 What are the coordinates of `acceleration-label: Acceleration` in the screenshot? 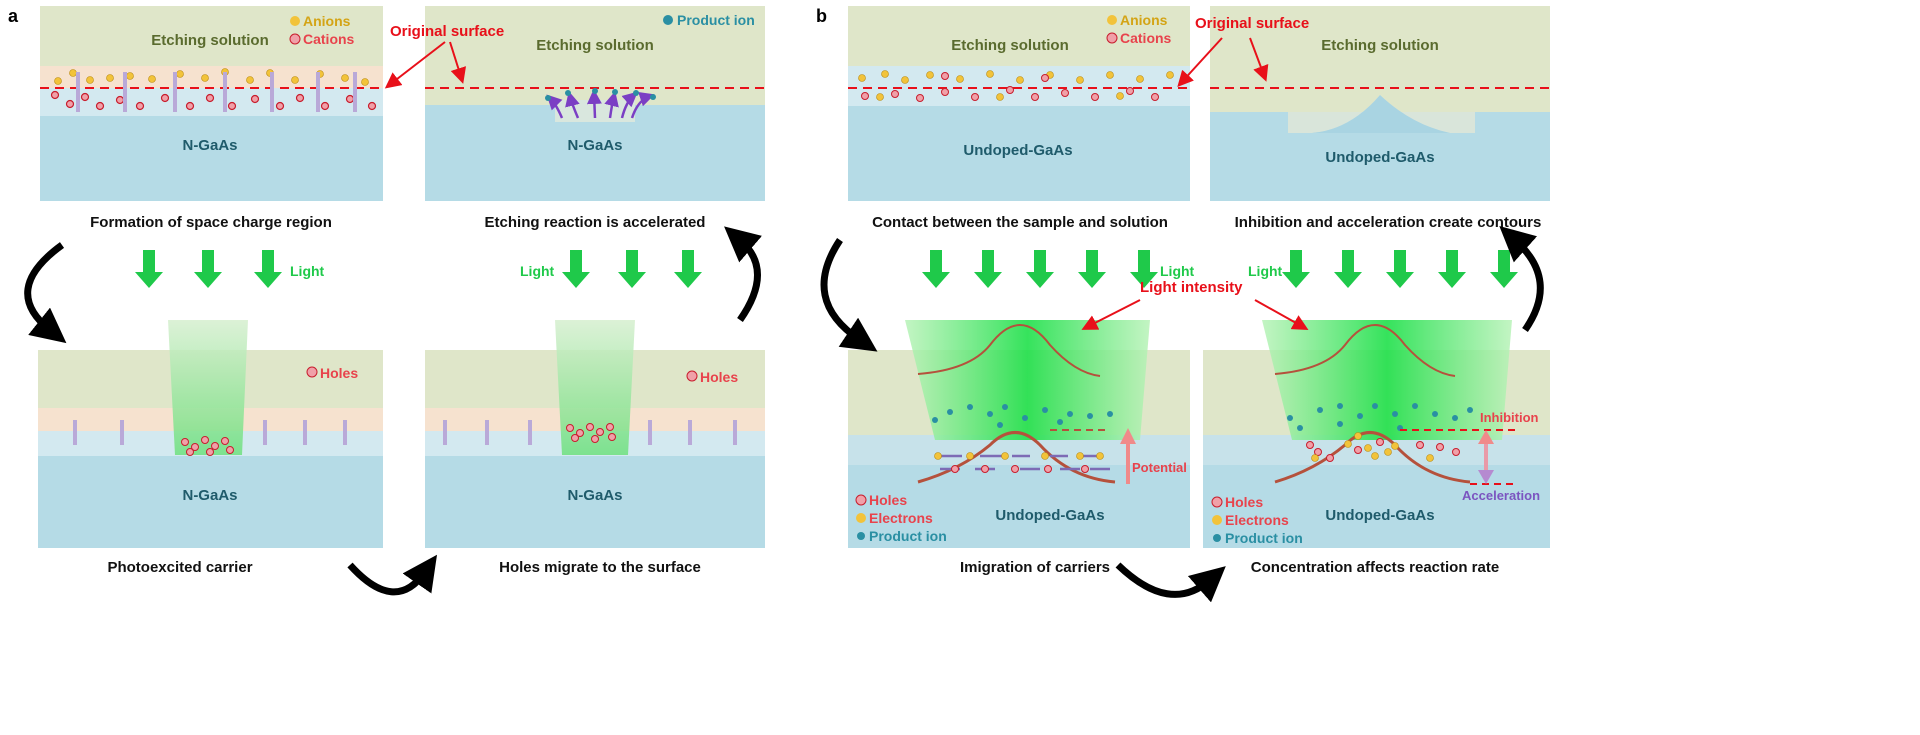 It's located at (1501, 495).